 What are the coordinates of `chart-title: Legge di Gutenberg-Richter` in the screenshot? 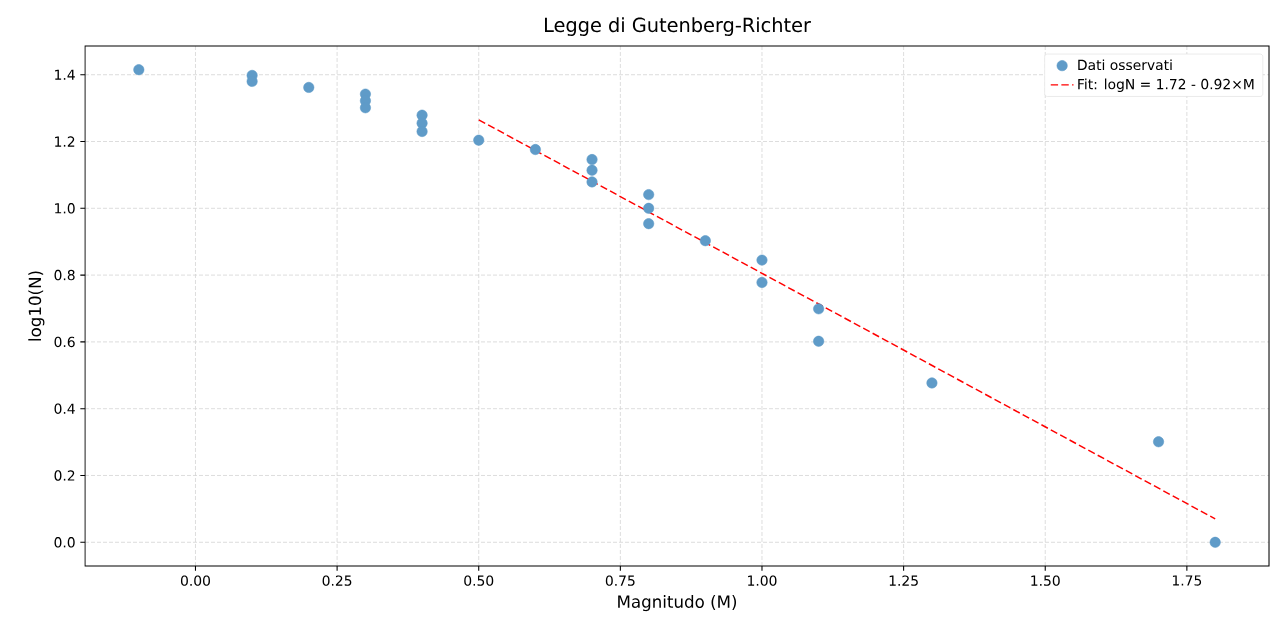 It's located at (678, 26).